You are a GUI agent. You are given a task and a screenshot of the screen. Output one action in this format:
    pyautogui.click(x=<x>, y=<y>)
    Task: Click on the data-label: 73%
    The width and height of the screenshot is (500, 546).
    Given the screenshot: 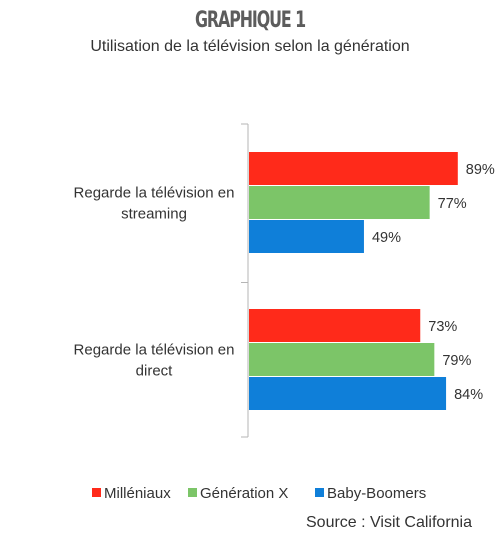 What is the action you would take?
    pyautogui.click(x=442, y=327)
    